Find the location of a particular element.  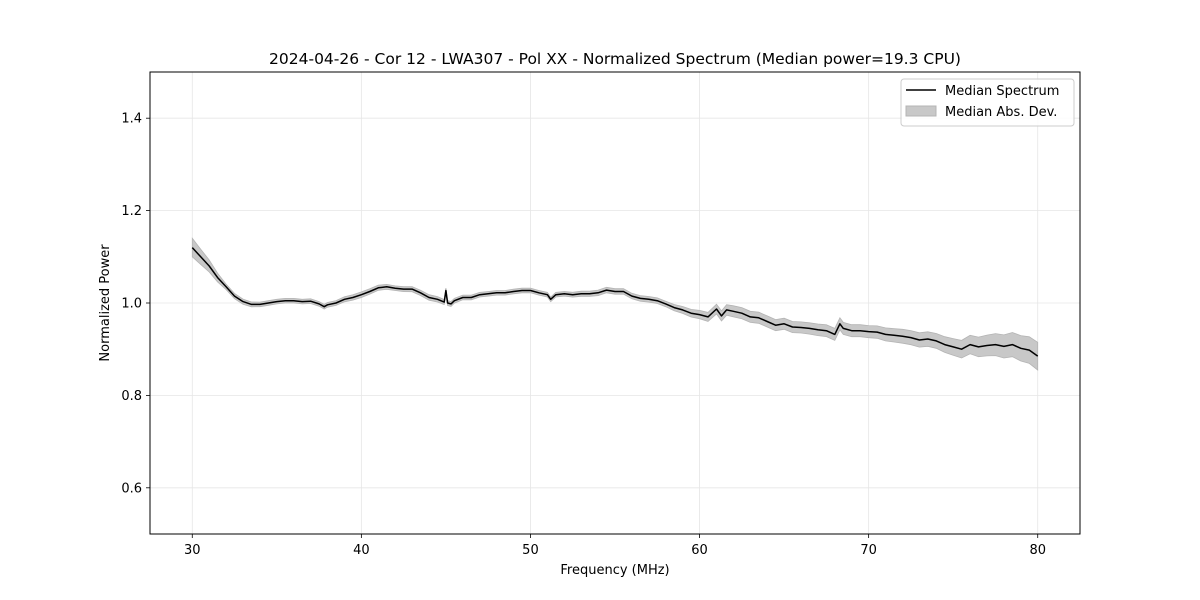

y-tick-label: 1.4 is located at coordinates (131, 119).